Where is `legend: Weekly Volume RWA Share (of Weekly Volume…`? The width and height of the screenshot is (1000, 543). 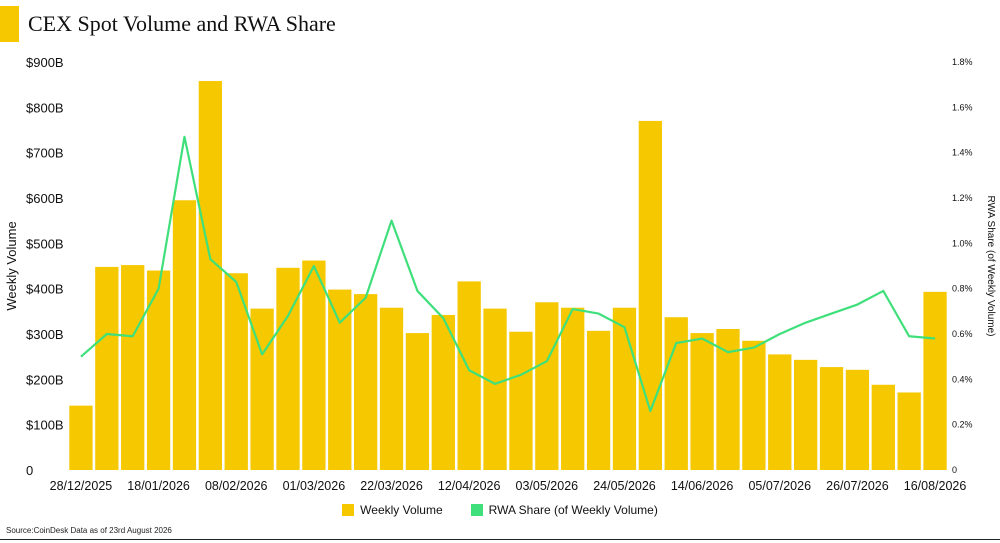 legend: Weekly Volume RWA Share (of Weekly Volume… is located at coordinates (500, 510).